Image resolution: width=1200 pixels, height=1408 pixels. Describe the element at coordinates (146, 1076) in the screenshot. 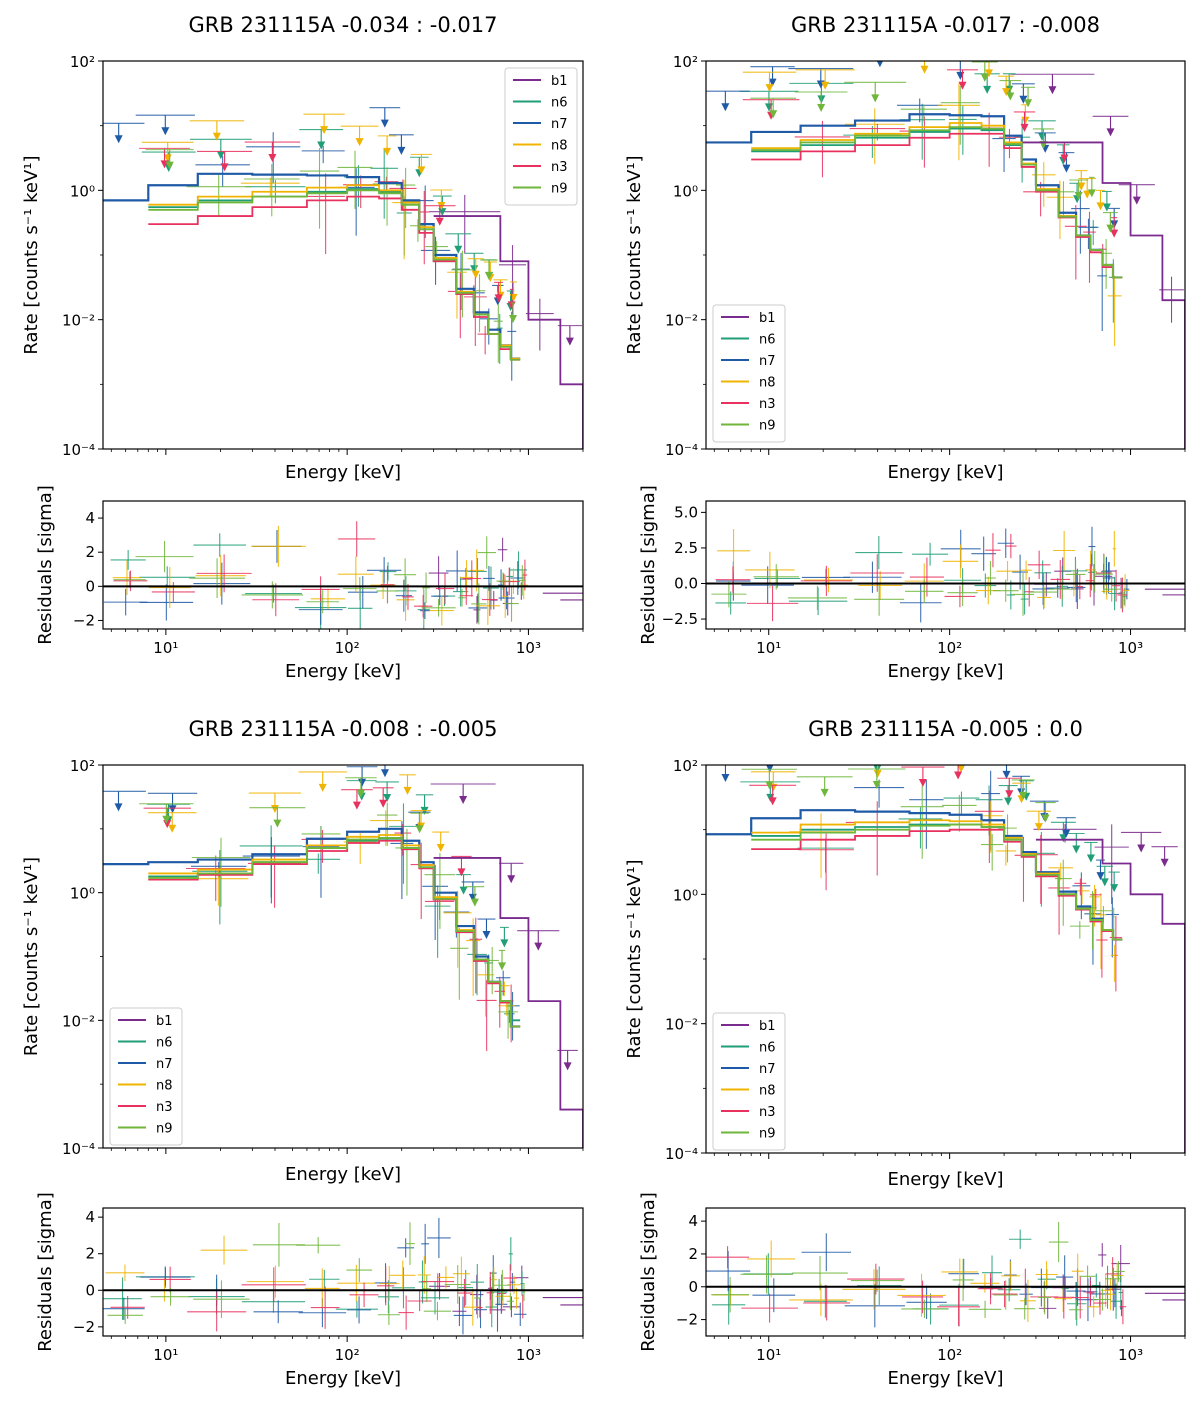

I see `legend: b1 n6 n7 n8 n3 n9` at that location.